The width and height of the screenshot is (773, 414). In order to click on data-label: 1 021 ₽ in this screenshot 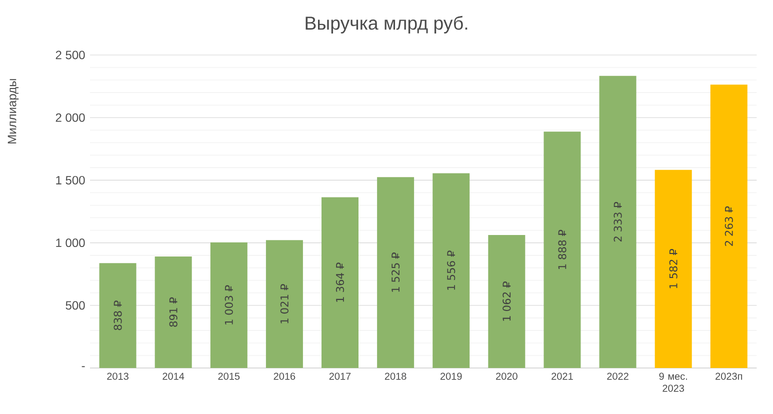, I will do `click(284, 304)`.